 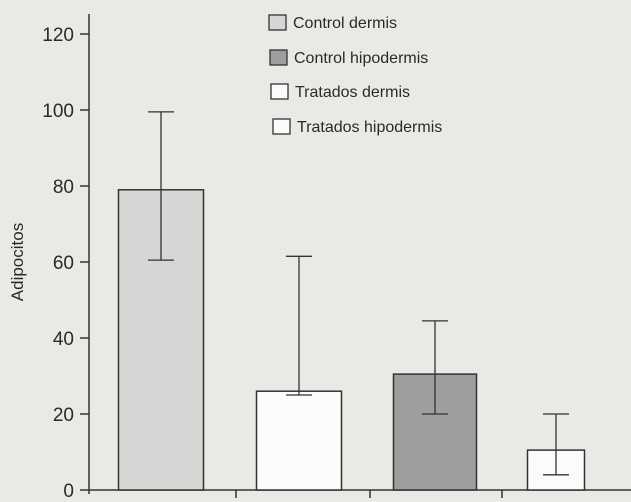 I want to click on legend-label: Tratados dermis, so click(x=352, y=92).